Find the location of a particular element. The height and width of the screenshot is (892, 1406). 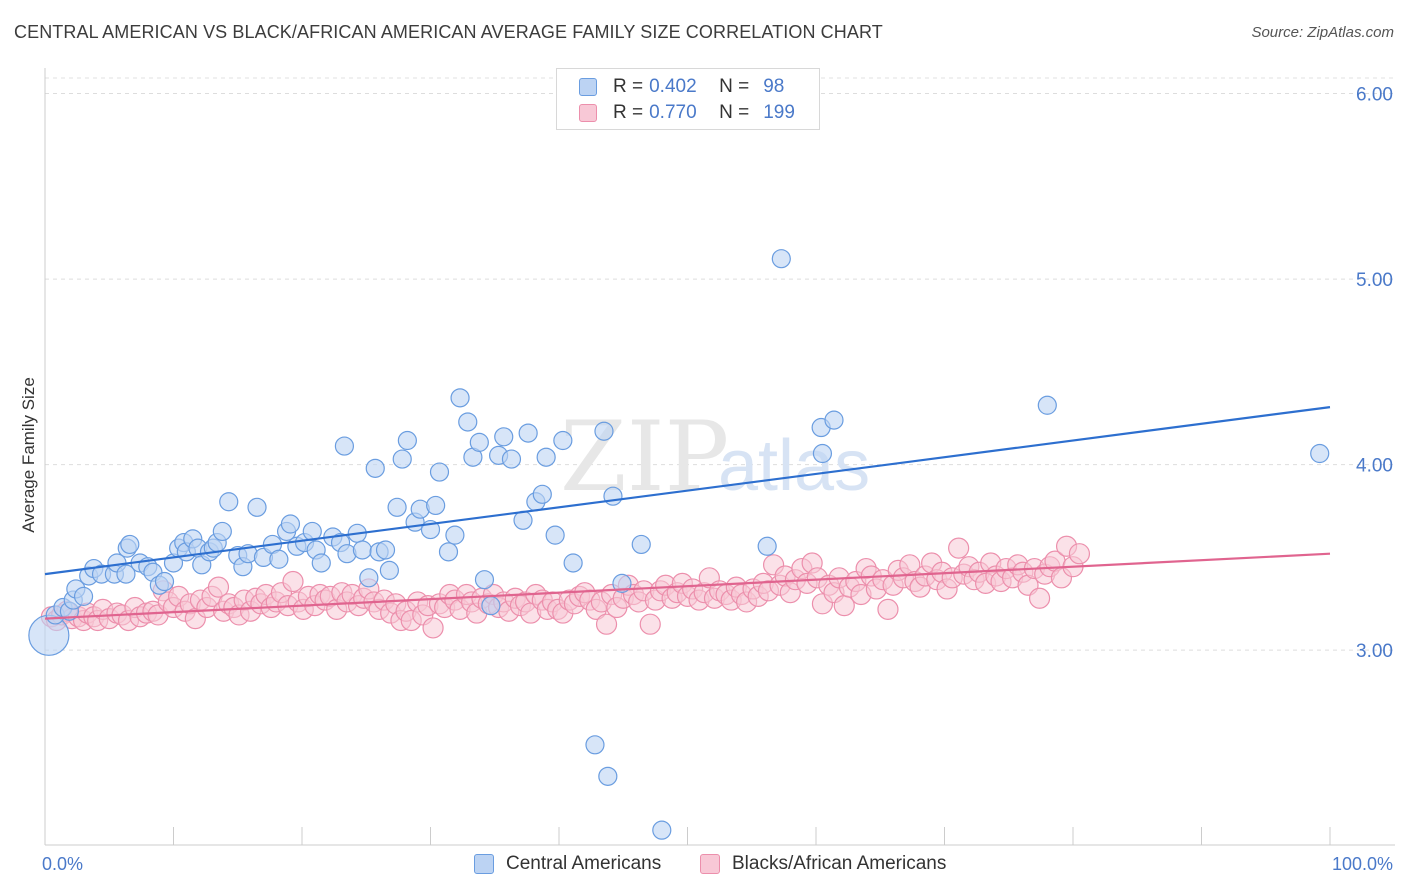

bottom-legend-swatch-pink is located at coordinates (710, 864).